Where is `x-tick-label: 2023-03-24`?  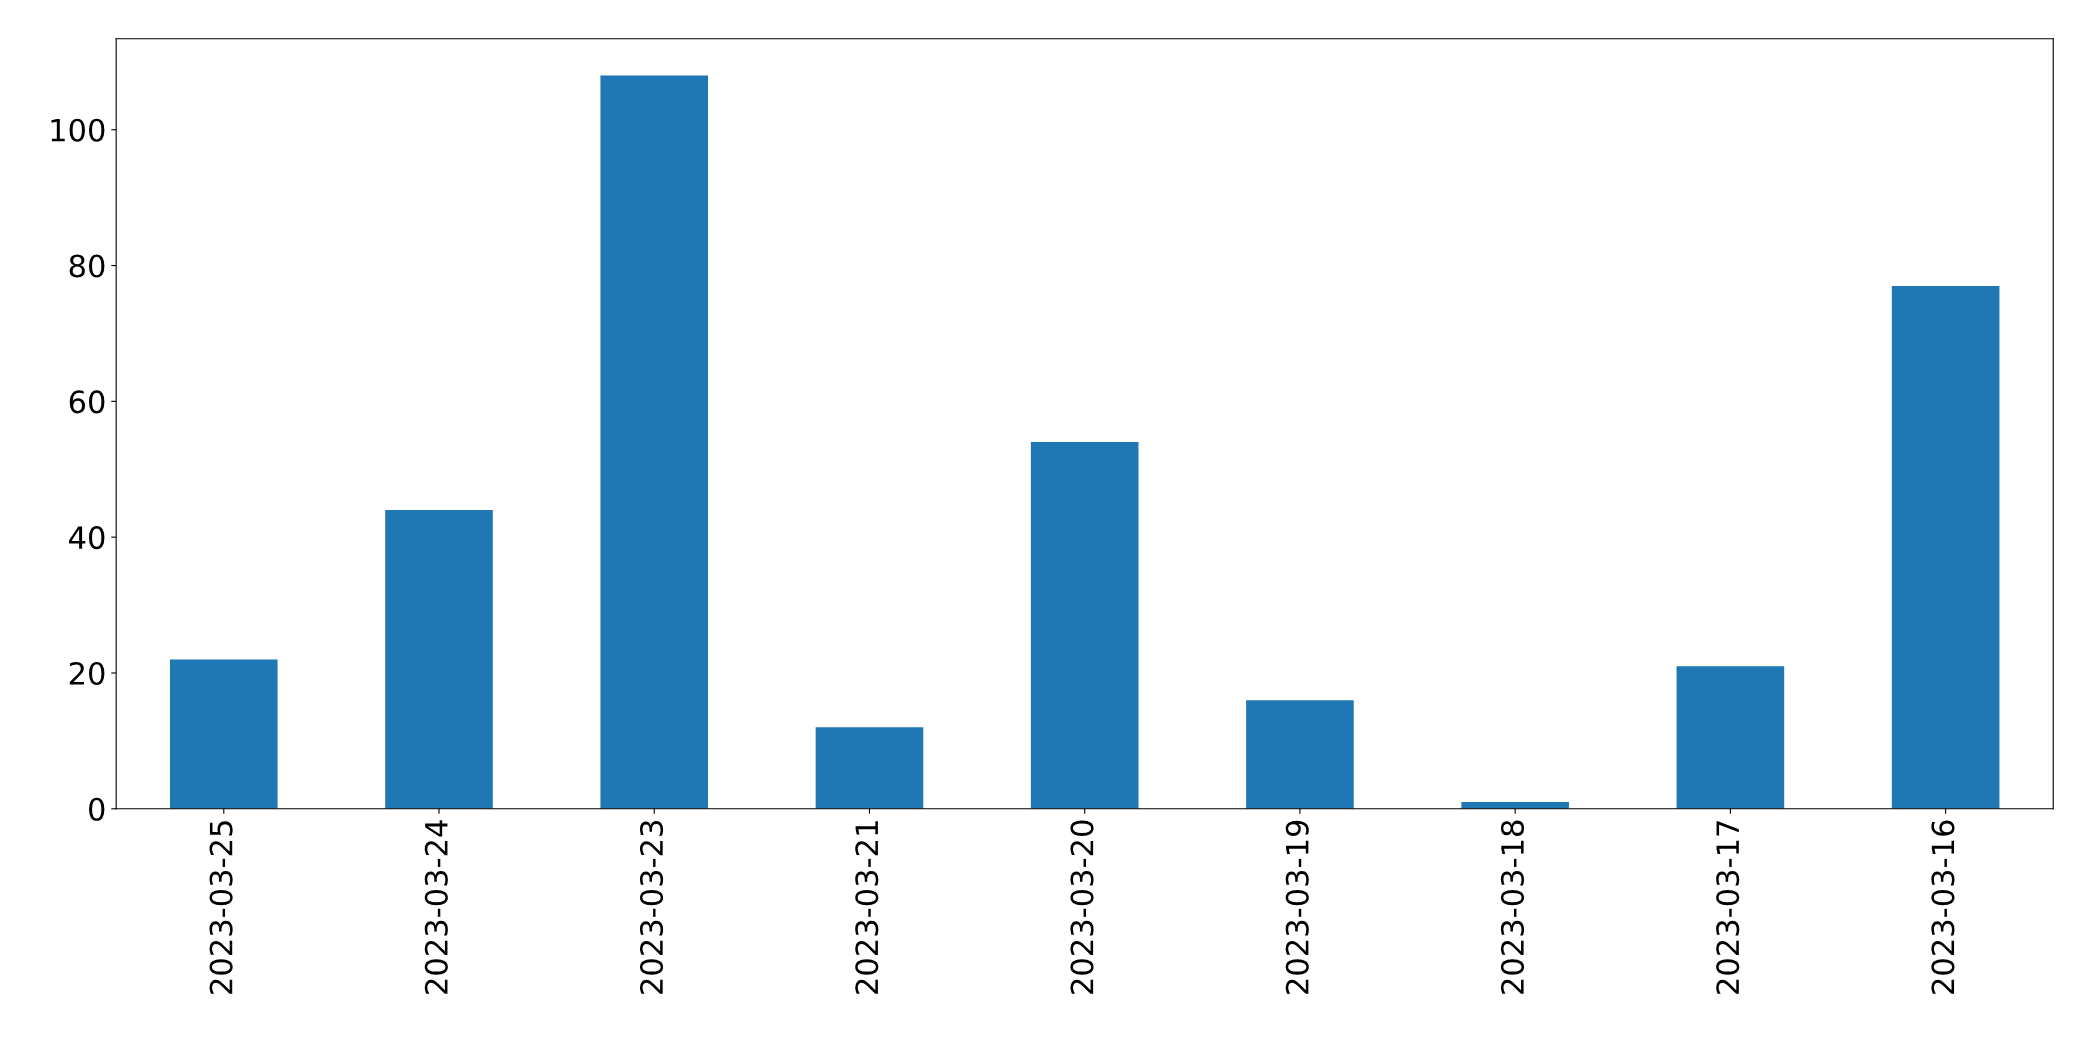 x-tick-label: 2023-03-24 is located at coordinates (436, 907).